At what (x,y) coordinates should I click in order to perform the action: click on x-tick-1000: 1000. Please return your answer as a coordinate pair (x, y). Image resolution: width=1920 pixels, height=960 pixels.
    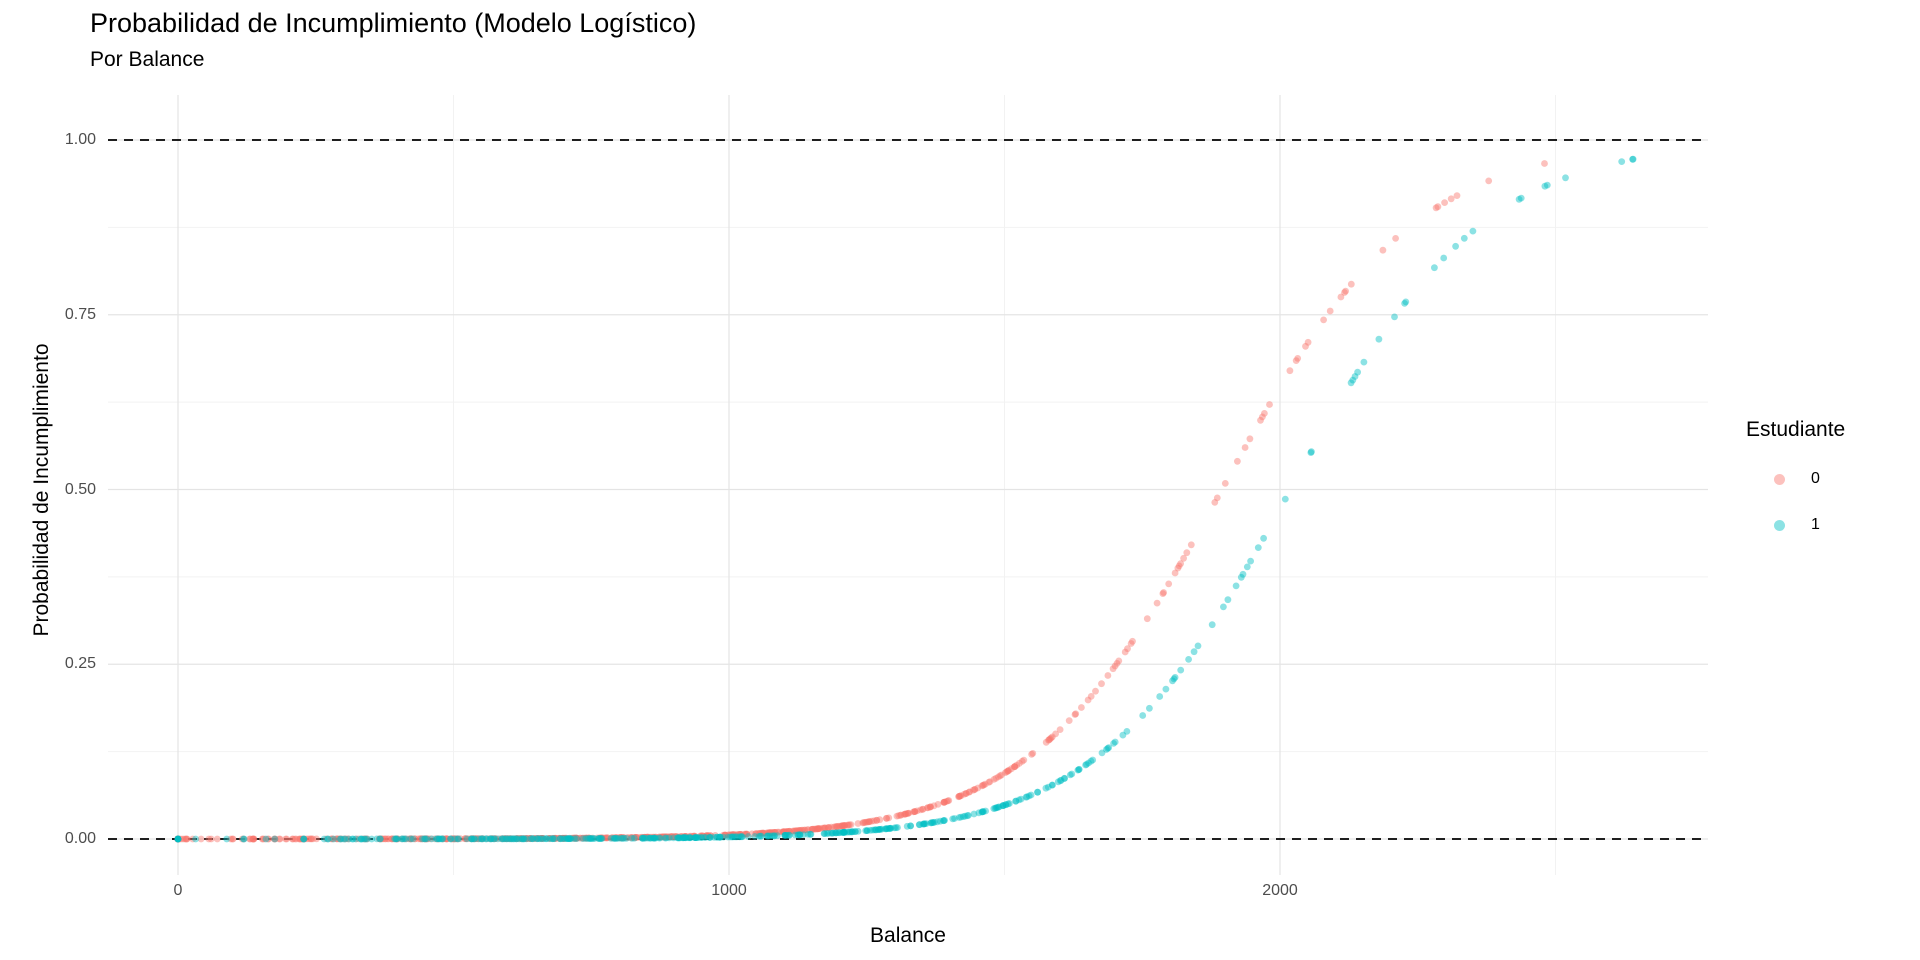
    Looking at the image, I should click on (729, 890).